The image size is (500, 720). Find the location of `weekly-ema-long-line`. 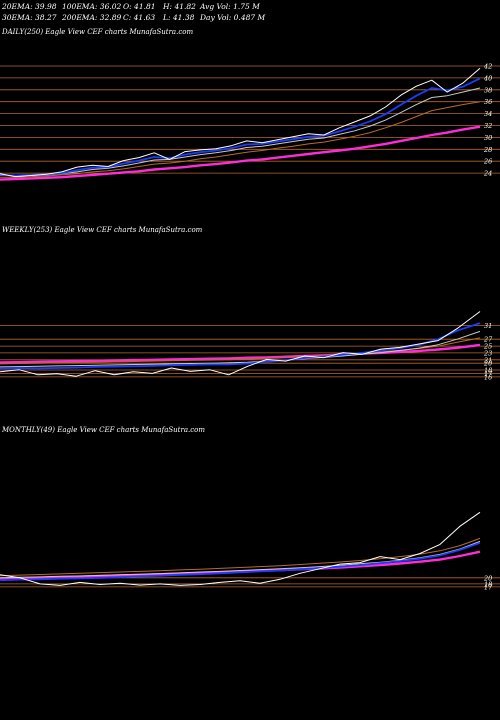

weekly-ema-long-line is located at coordinates (240, 353).